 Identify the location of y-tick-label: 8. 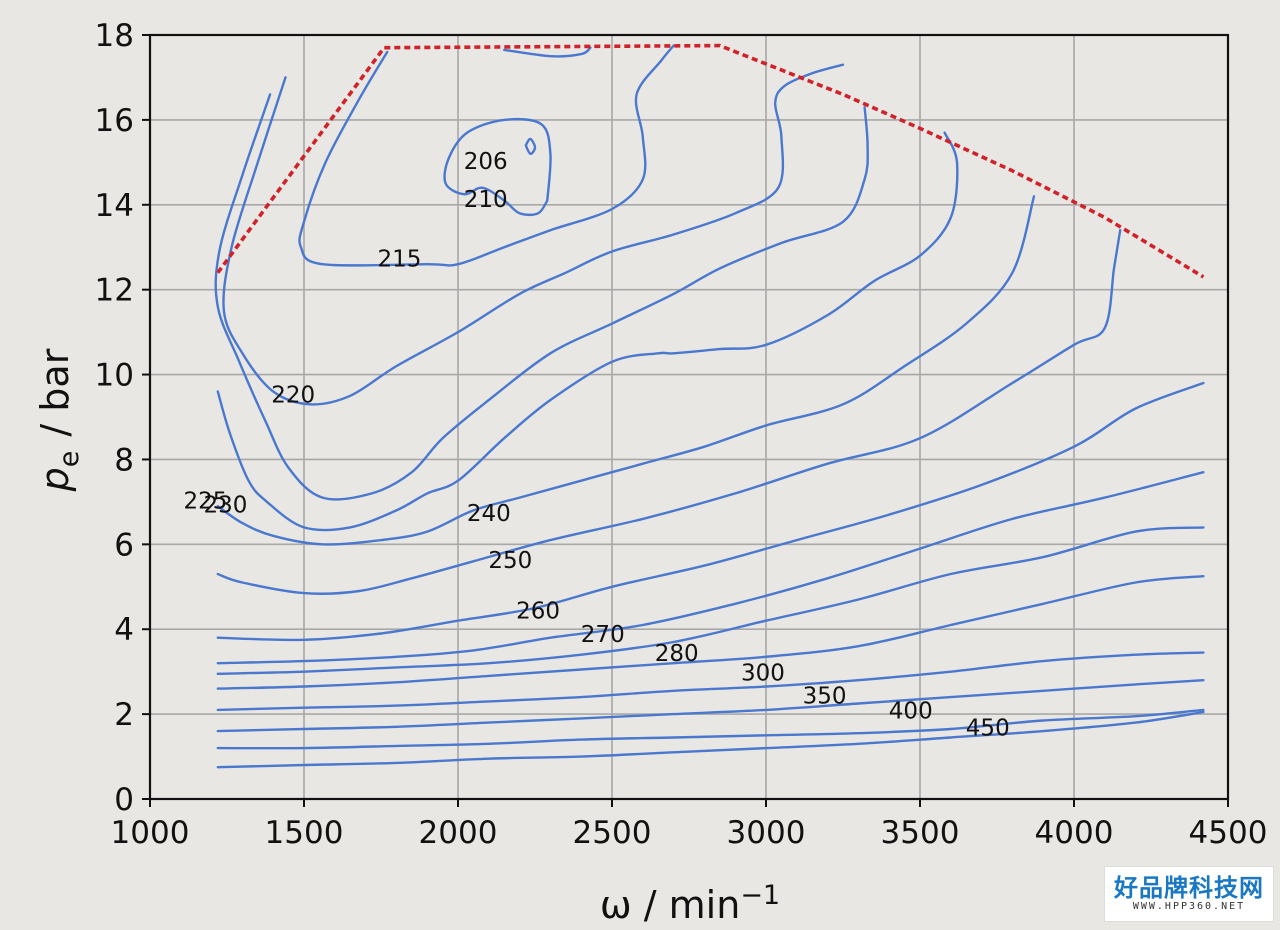
(124, 460).